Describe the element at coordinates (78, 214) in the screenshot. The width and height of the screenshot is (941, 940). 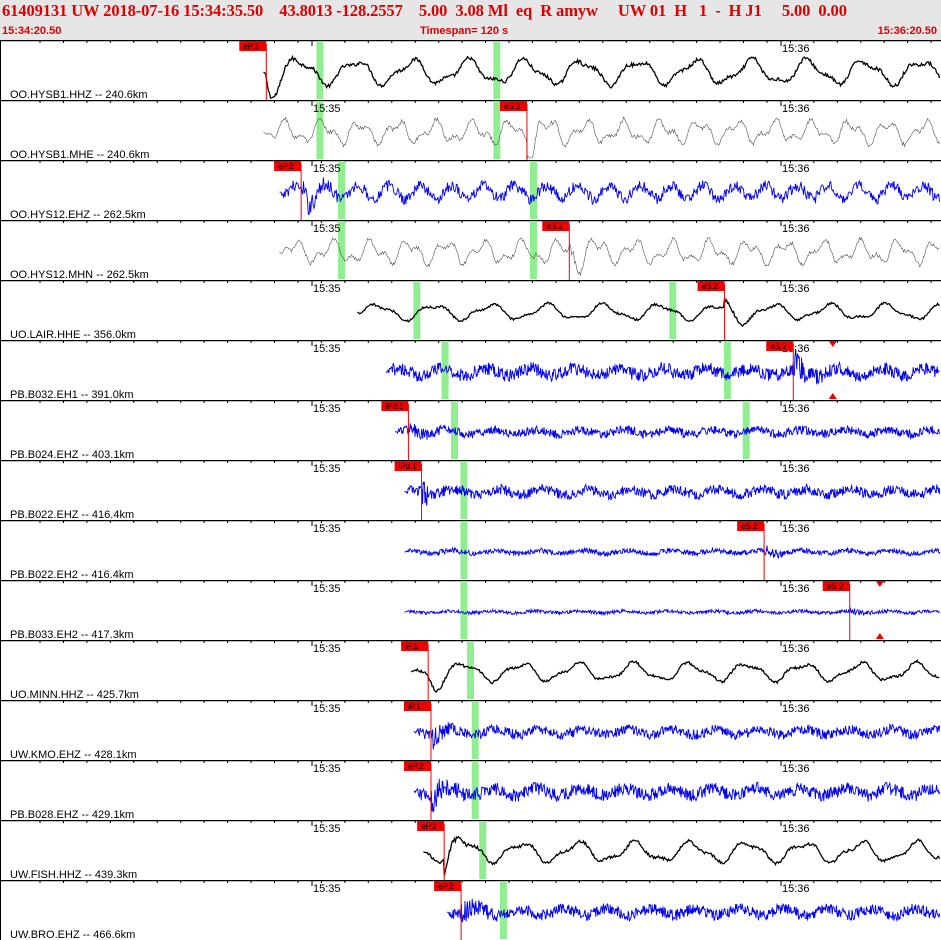
I see `channel-label: OO.HYS12.EHZ -- 262.5km` at that location.